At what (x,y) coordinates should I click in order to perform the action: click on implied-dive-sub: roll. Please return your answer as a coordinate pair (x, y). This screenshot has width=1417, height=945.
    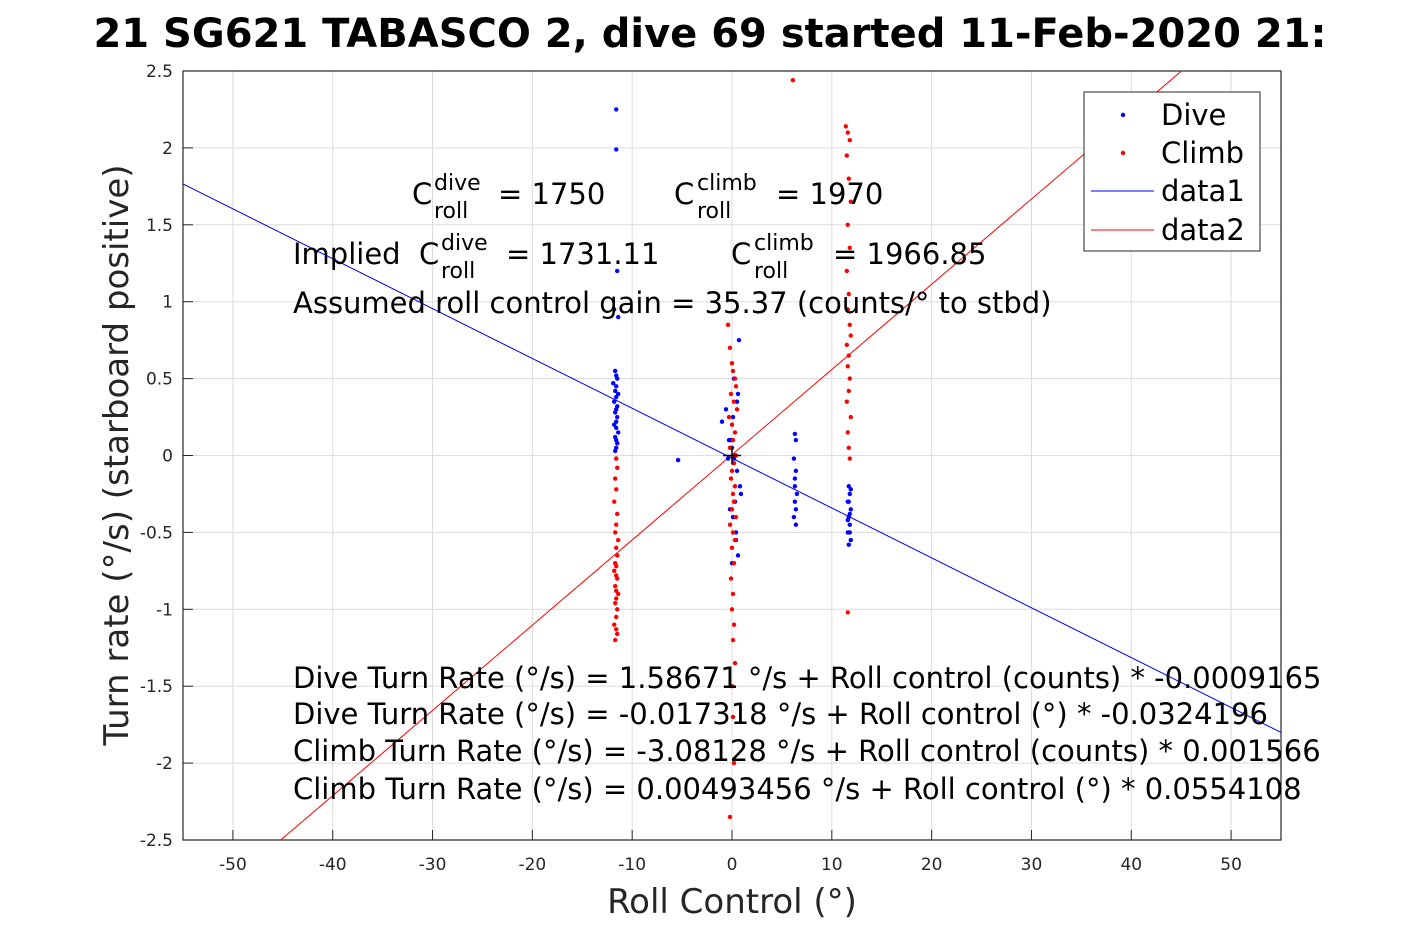
    Looking at the image, I should click on (458, 271).